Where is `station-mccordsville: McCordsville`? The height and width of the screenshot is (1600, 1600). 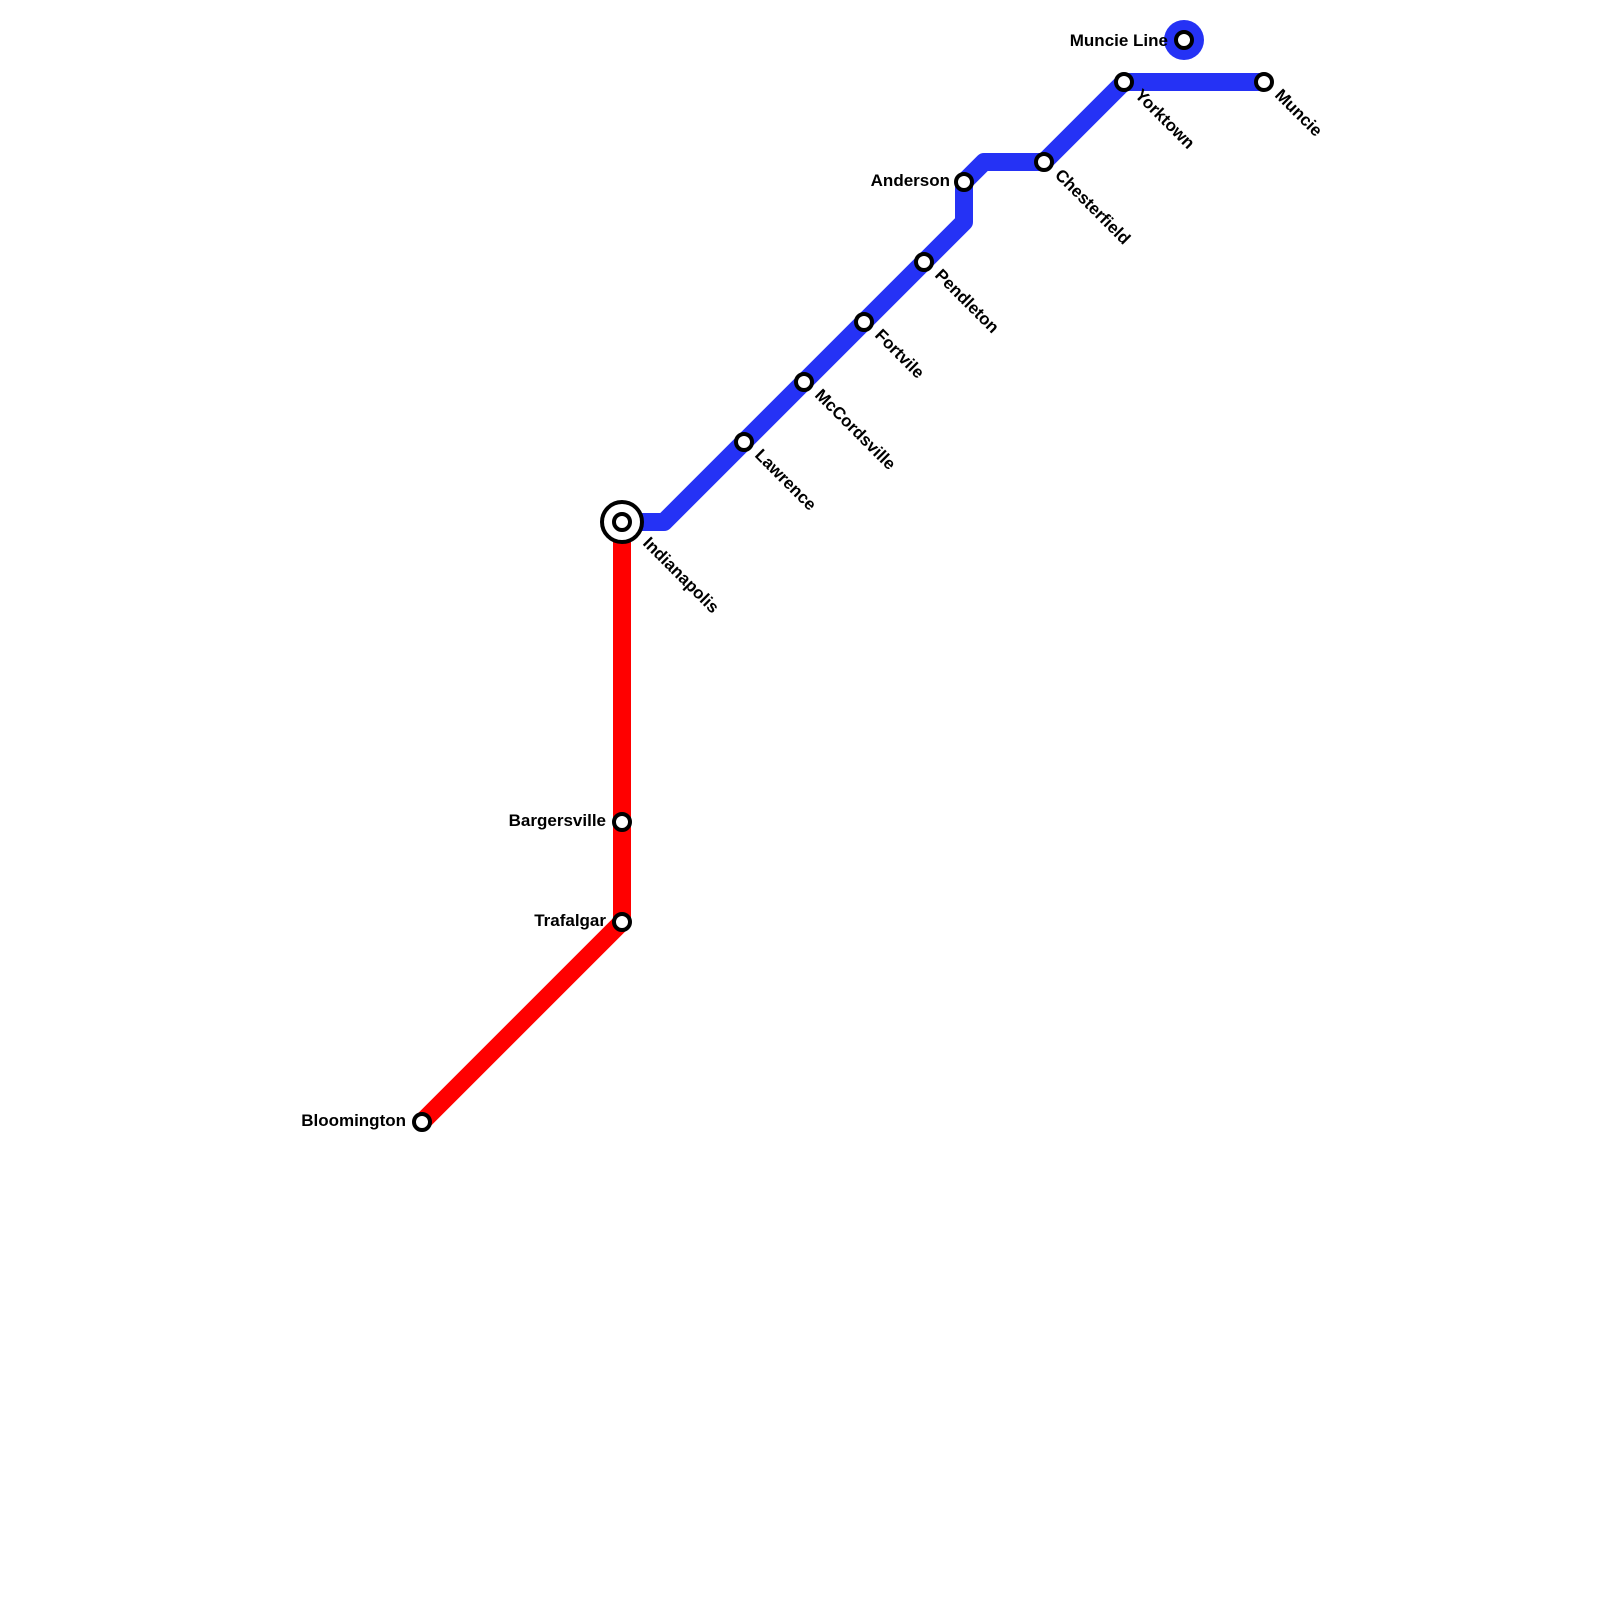 station-mccordsville: McCordsville is located at coordinates (846, 423).